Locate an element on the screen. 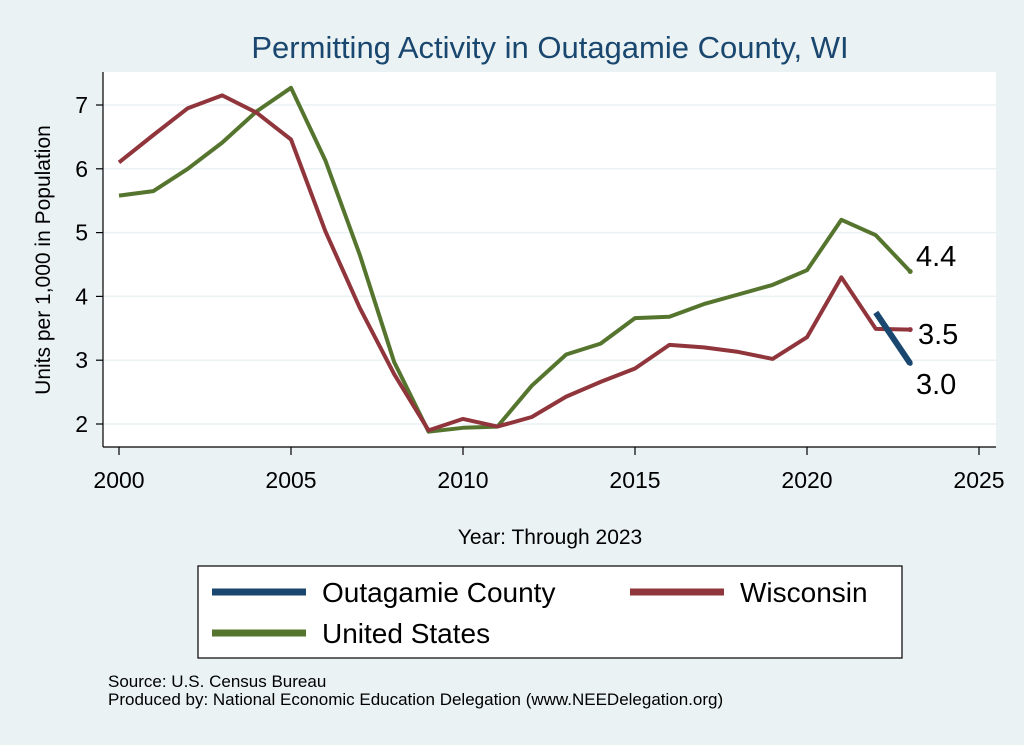 Image resolution: width=1024 pixels, height=745 pixels. y-tick-label: 5 is located at coordinates (81, 233).